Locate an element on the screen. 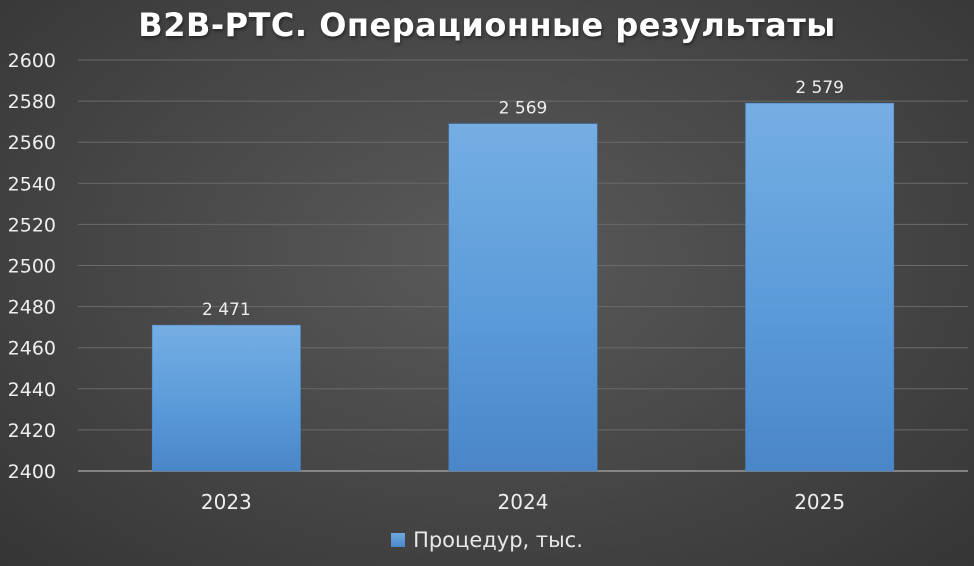 This screenshot has width=974, height=566. x-tick-label-2025: 2025 is located at coordinates (819, 502).